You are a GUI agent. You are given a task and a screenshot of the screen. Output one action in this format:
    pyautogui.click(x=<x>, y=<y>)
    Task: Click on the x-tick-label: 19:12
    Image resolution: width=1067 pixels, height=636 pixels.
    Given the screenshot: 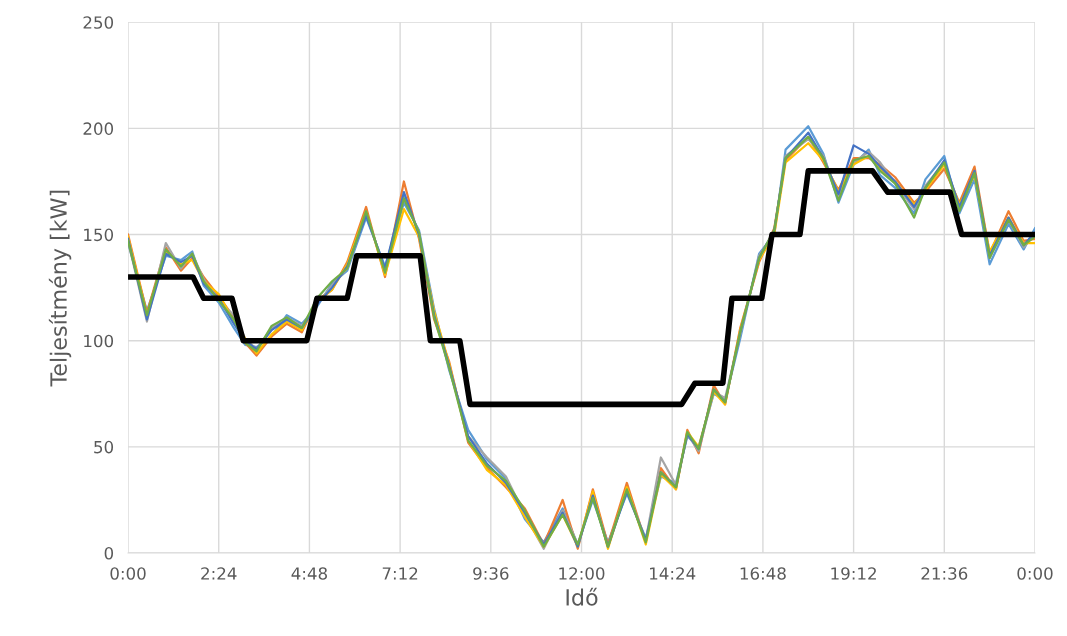 What is the action you would take?
    pyautogui.click(x=853, y=573)
    